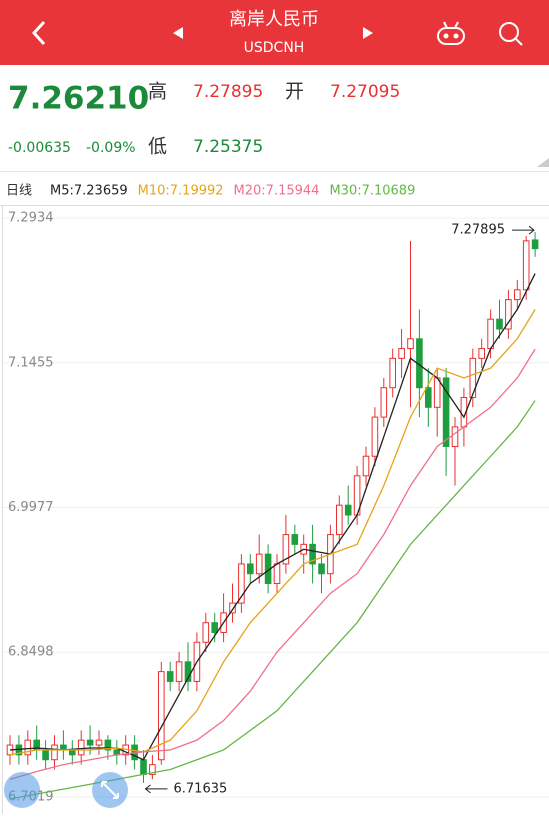 The image size is (549, 818). I want to click on legend-entry: M20:7.15944, so click(277, 191).